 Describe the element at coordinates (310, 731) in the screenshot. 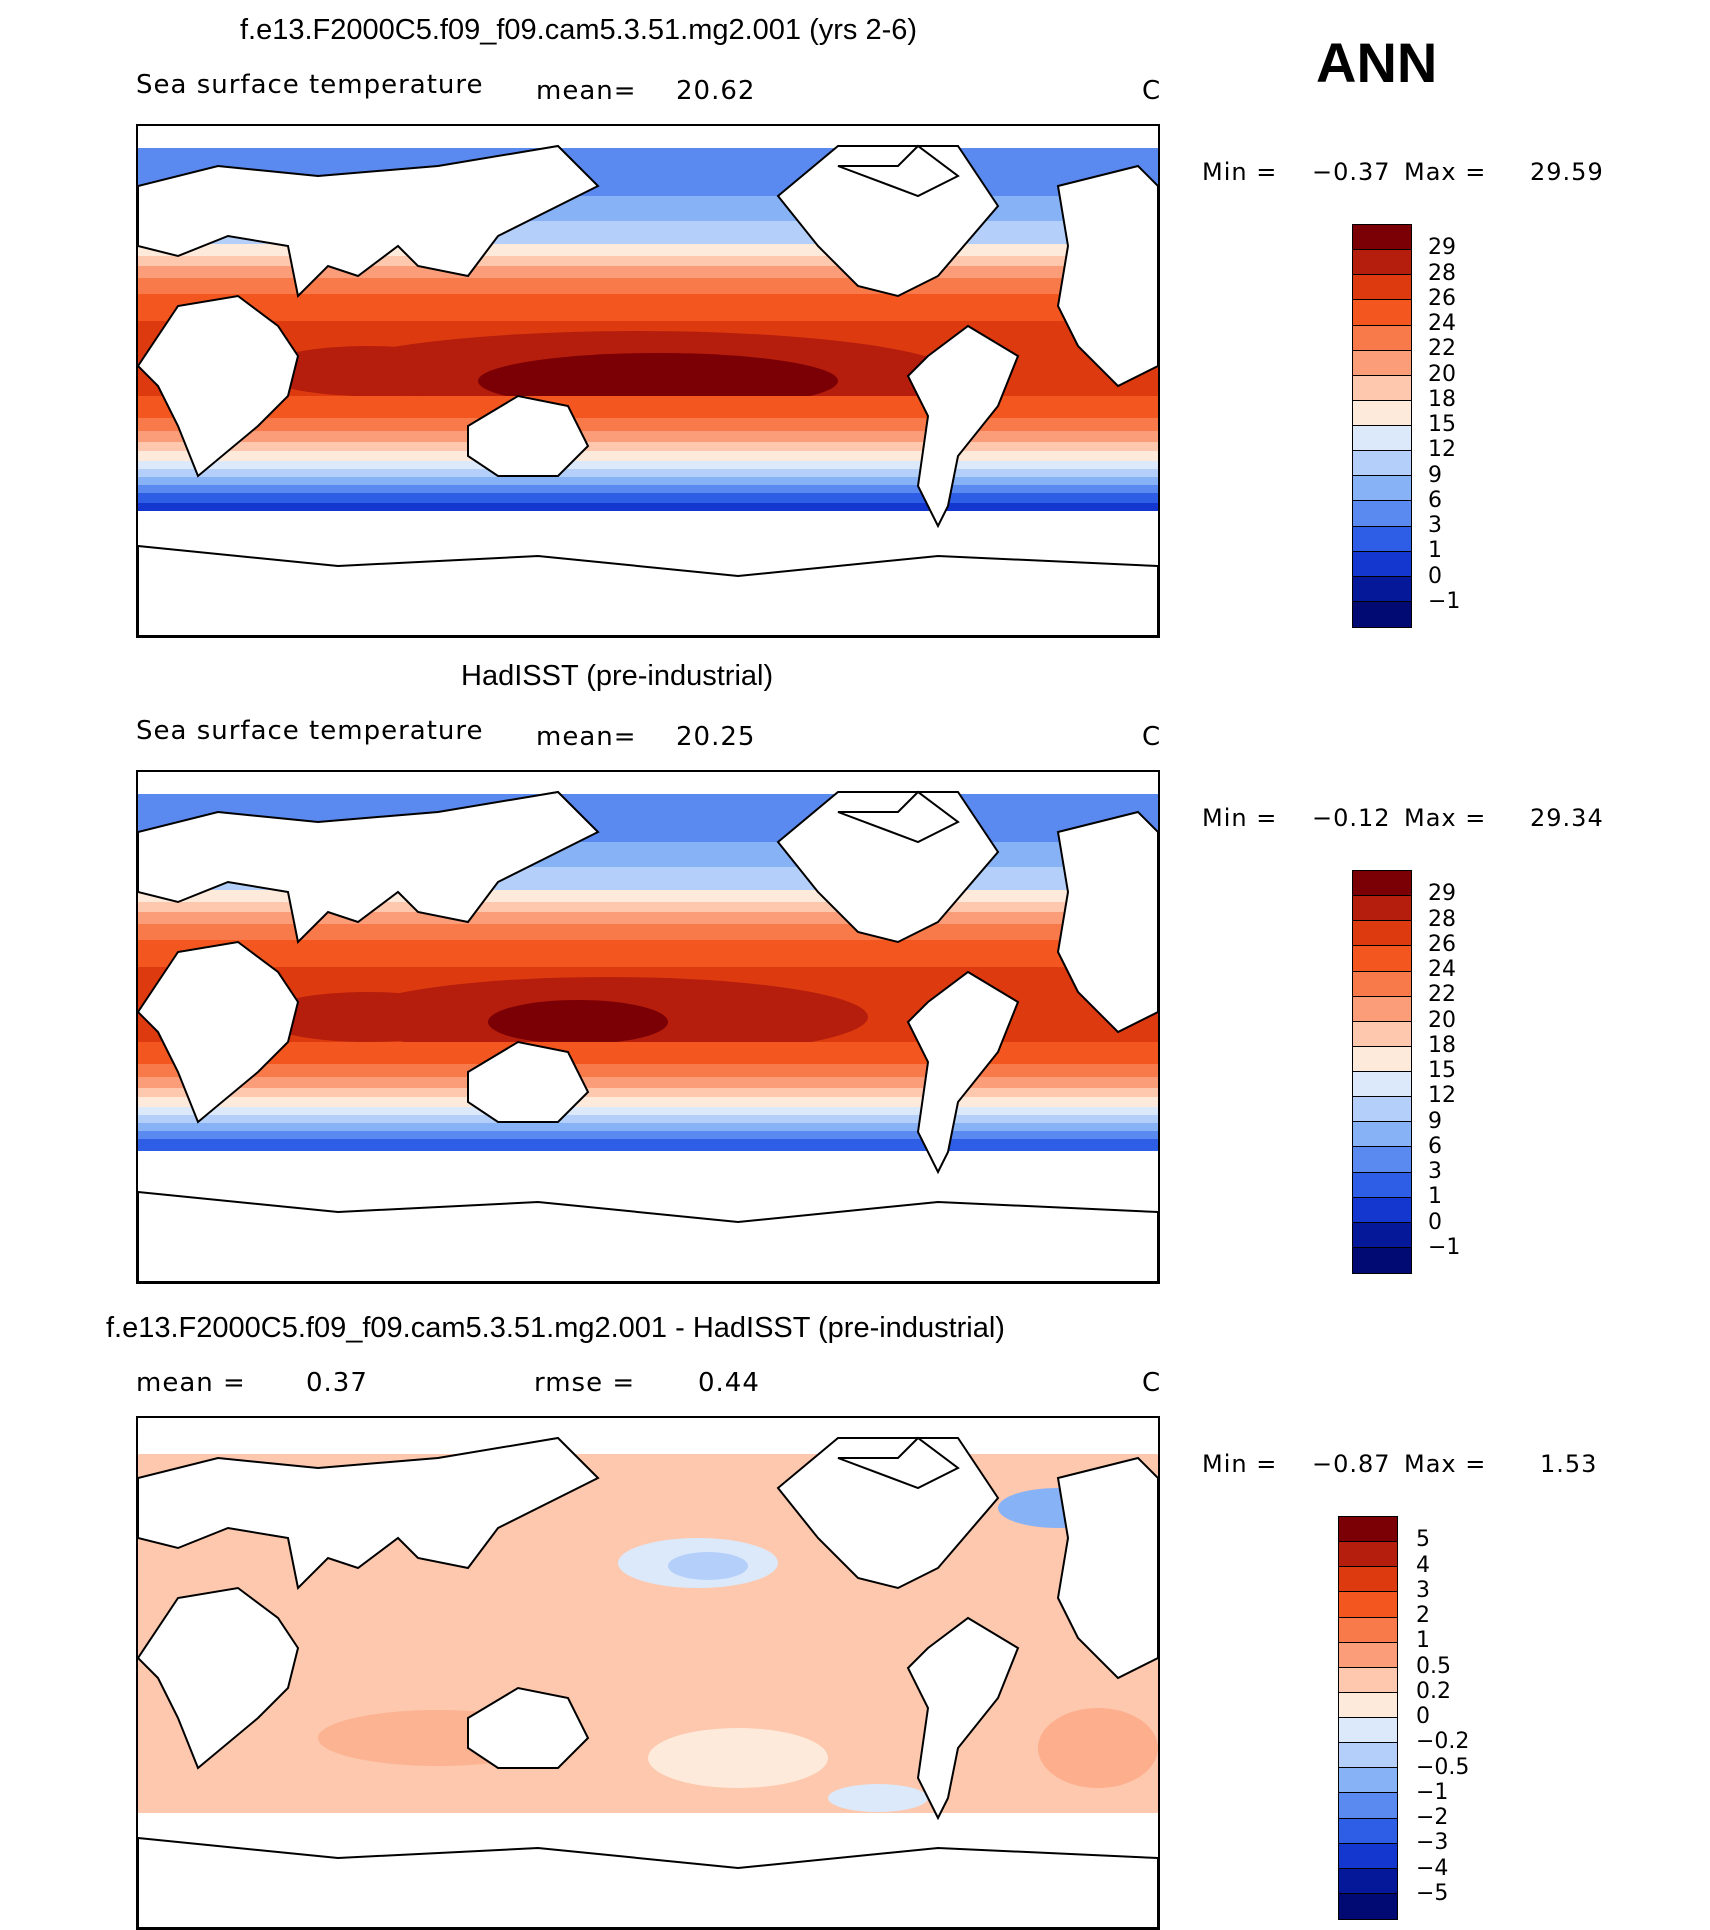

I see `panel2-variable-label: Sea surface temperature` at that location.